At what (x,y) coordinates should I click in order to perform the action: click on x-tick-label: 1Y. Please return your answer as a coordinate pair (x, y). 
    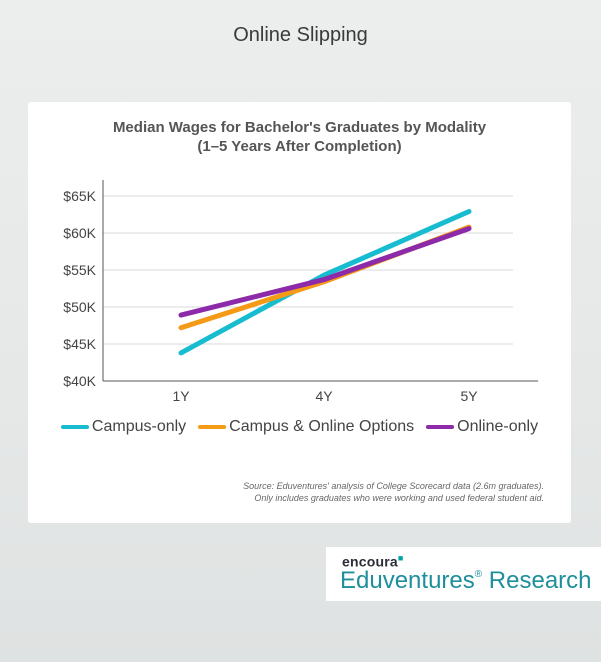
    Looking at the image, I should click on (181, 396).